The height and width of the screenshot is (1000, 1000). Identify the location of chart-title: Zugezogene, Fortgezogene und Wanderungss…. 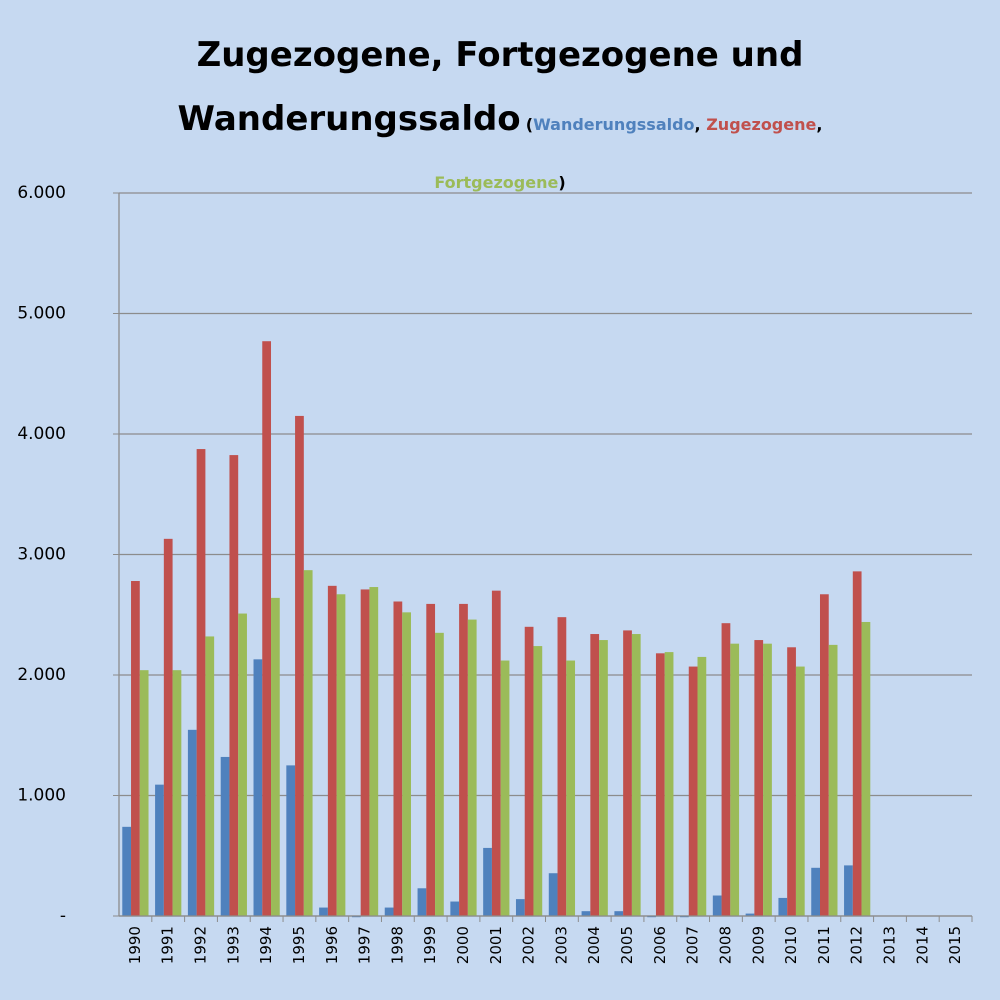
(490, 87).